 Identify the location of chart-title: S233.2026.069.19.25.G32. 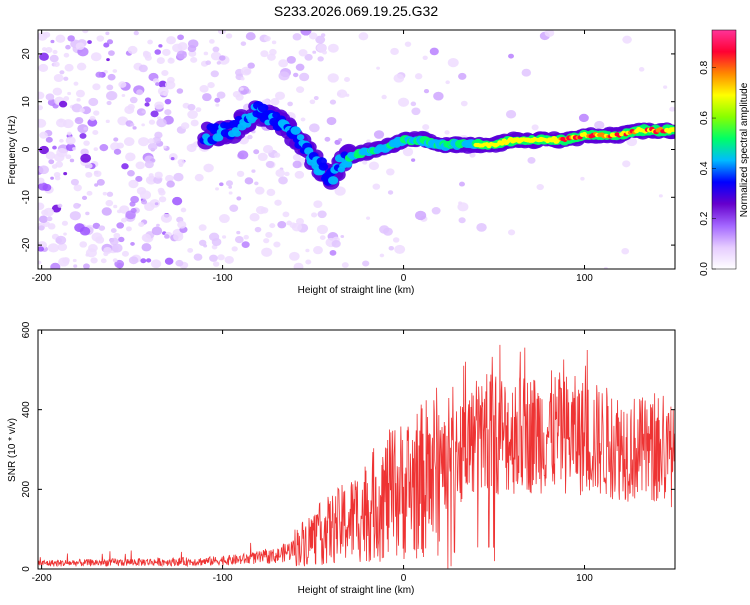
(356, 11).